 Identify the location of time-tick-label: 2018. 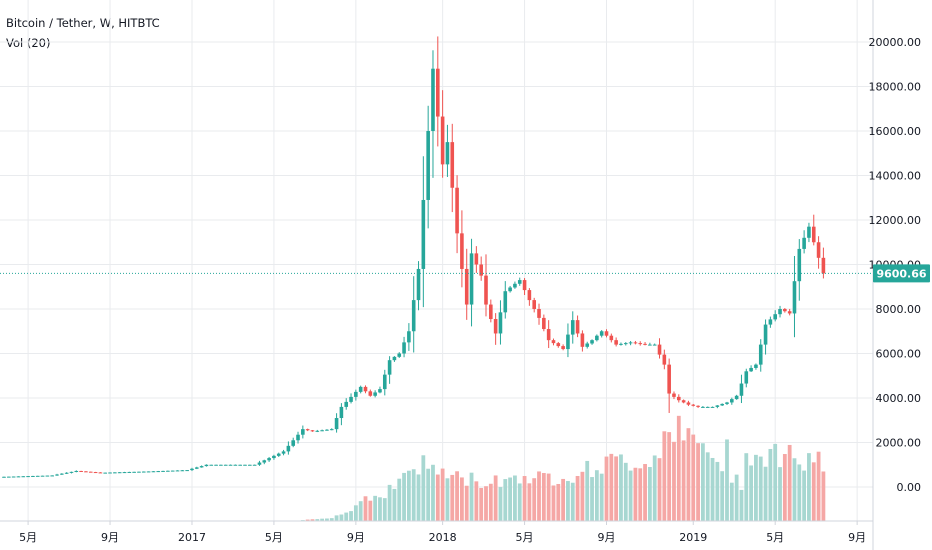
(443, 537).